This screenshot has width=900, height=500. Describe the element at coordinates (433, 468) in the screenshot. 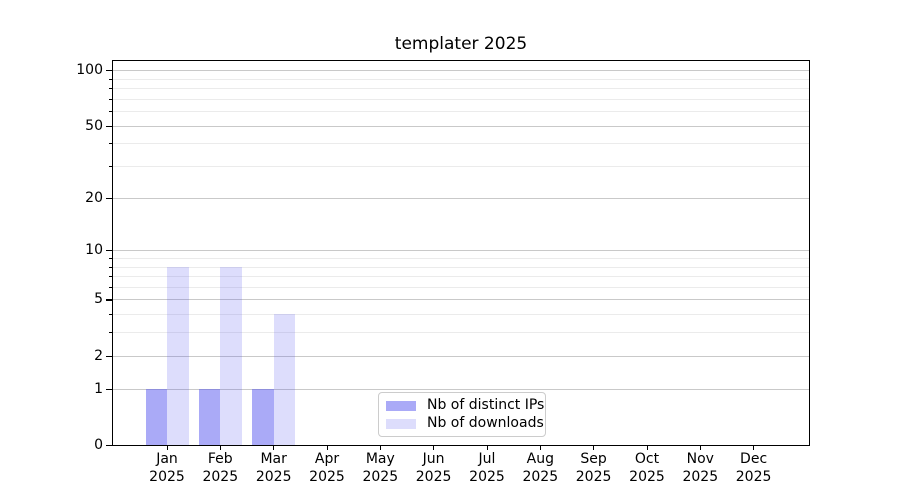

I see `x-tick-label: Jun 2025` at that location.